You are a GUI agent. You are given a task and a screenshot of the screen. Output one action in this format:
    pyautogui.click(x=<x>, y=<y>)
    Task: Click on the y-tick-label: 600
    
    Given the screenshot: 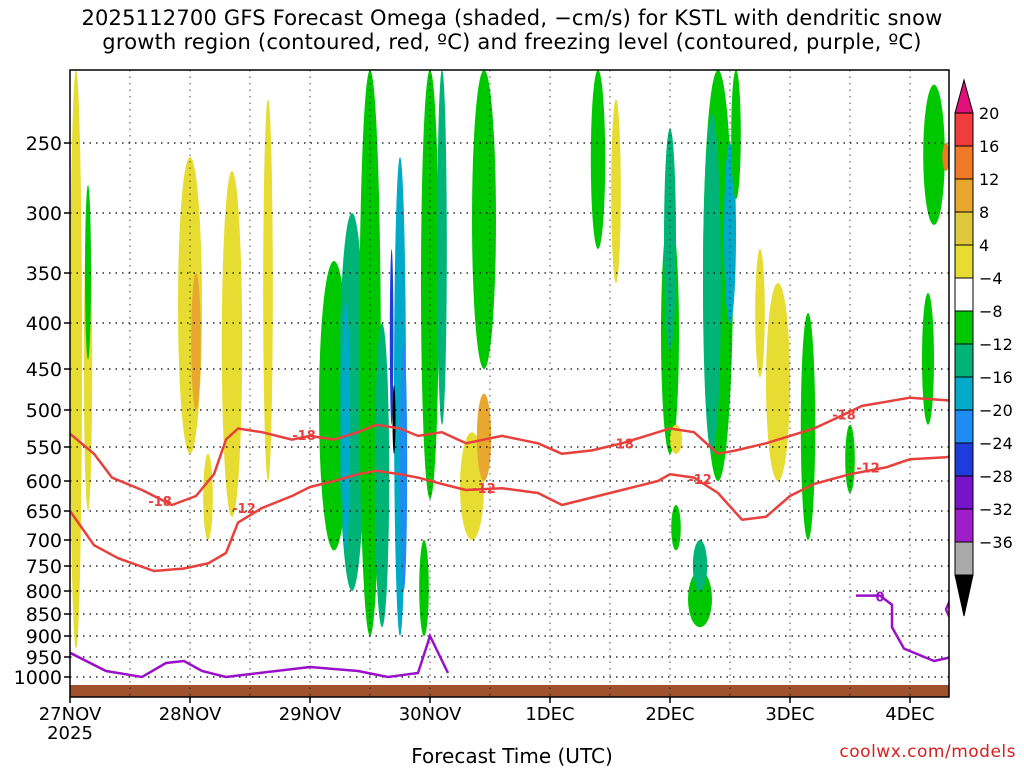 What is the action you would take?
    pyautogui.click(x=44, y=482)
    